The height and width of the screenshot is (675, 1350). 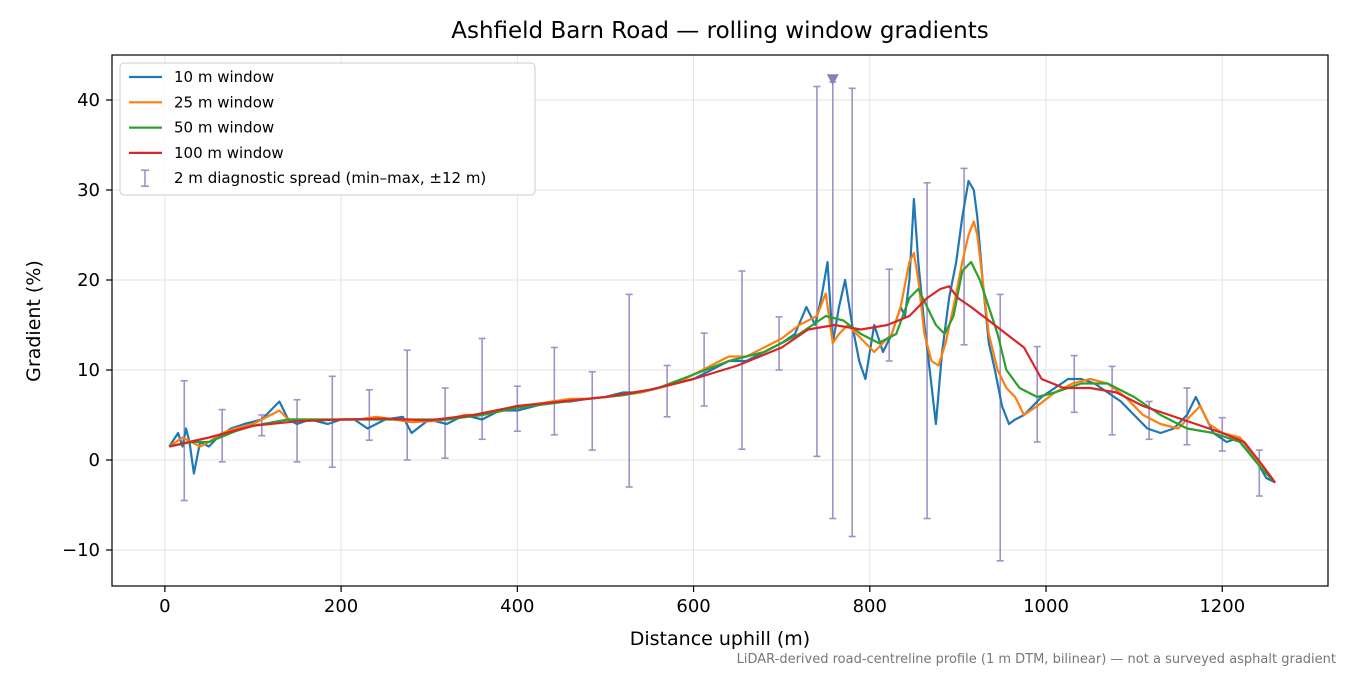 I want to click on x-tick-label: 600, so click(x=693, y=606).